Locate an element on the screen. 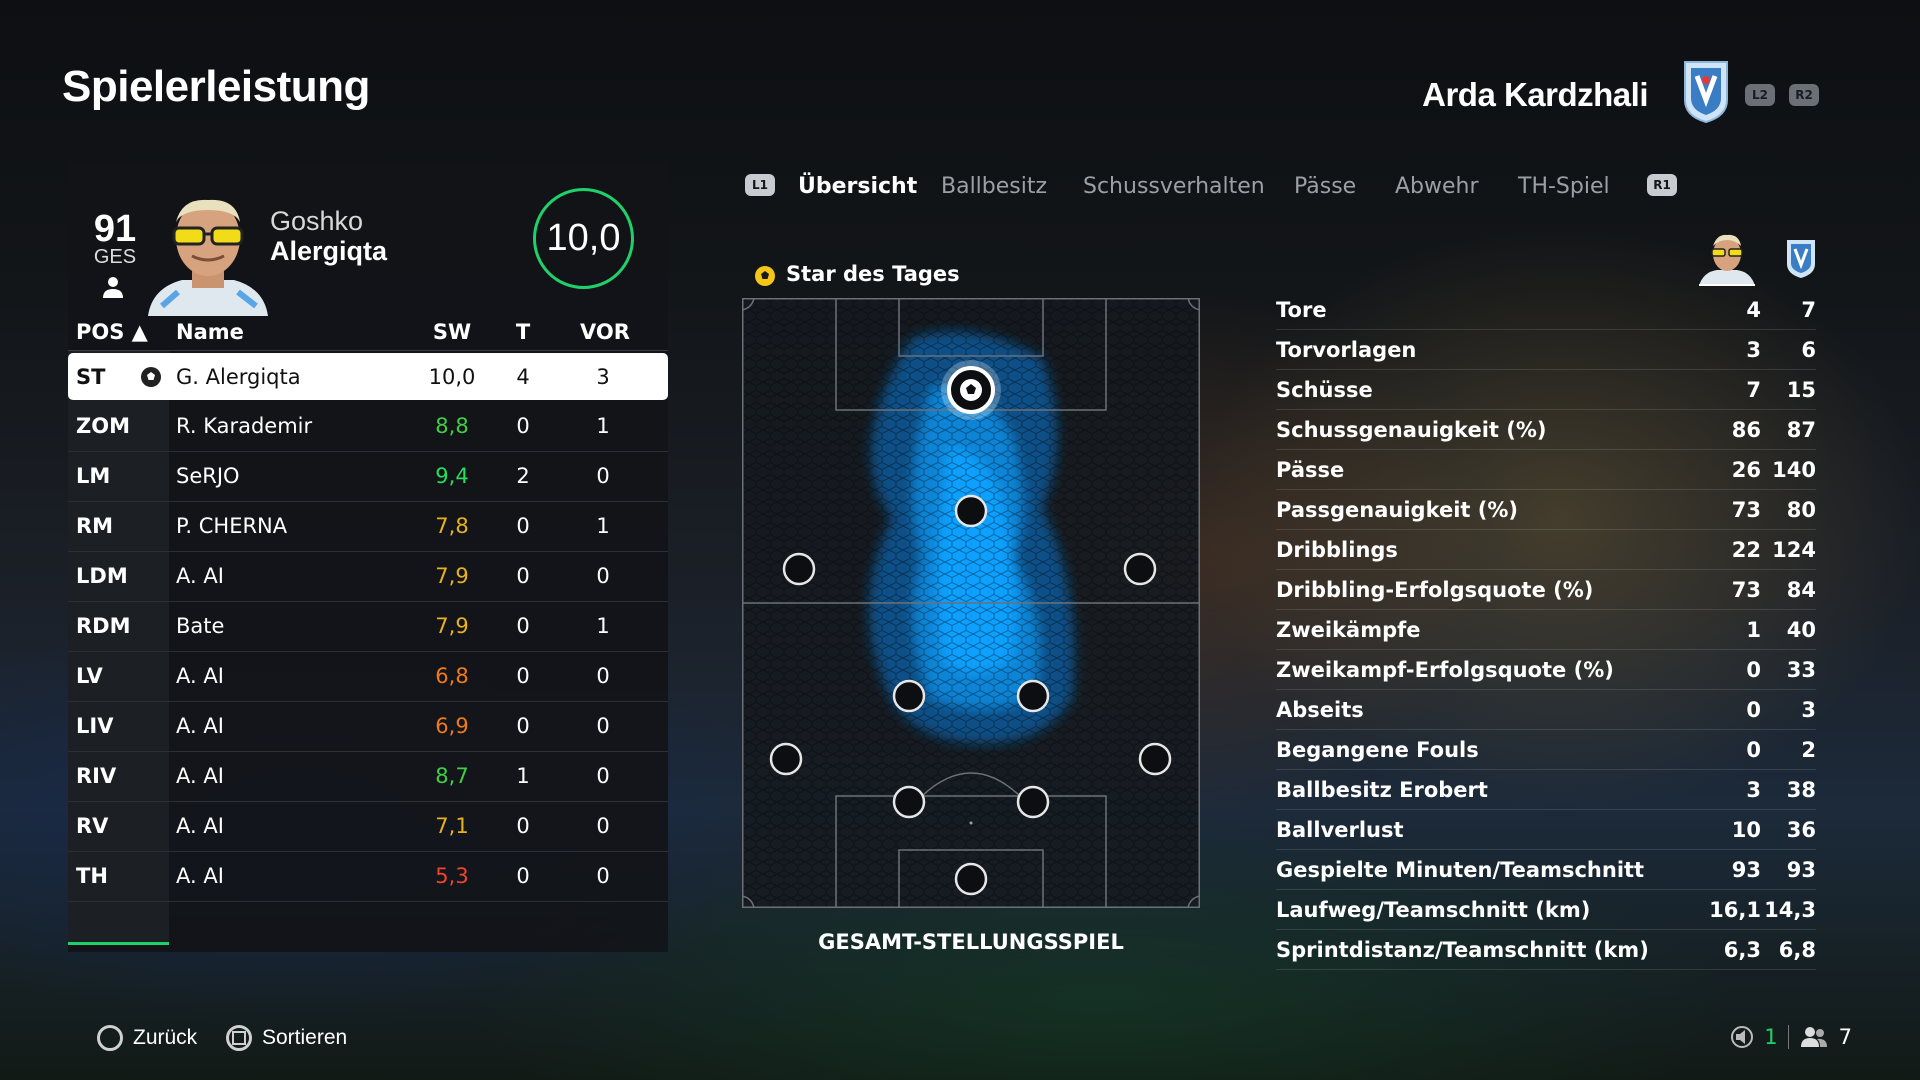 The height and width of the screenshot is (1080, 1920). player-last-name: Alergiqta is located at coordinates (329, 251).